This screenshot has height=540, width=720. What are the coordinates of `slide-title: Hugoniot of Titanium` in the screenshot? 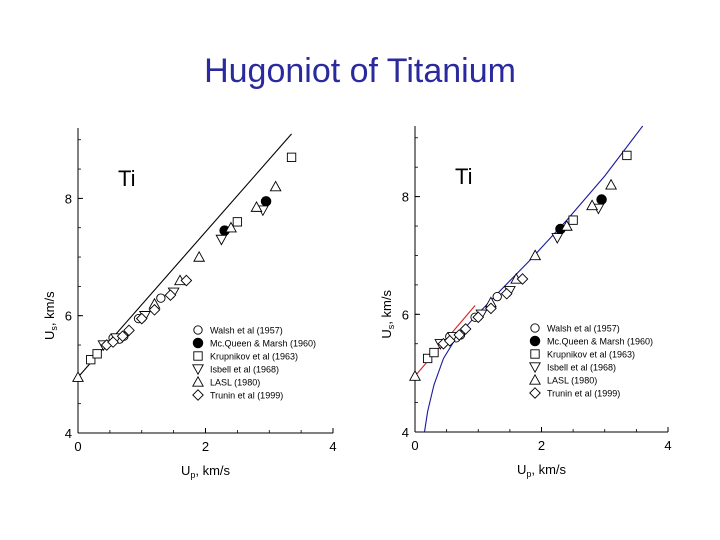 It's located at (360, 71).